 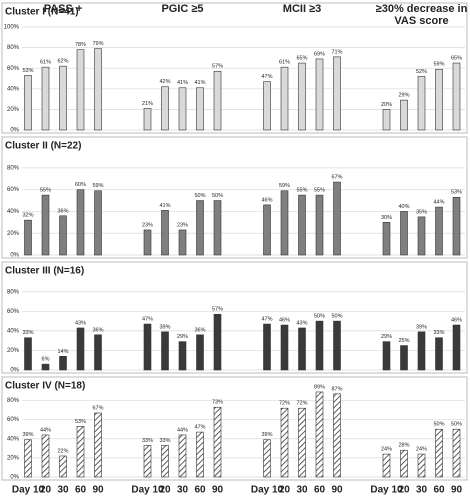 I want to click on y-tick-label: 20%, so click(x=13, y=110).